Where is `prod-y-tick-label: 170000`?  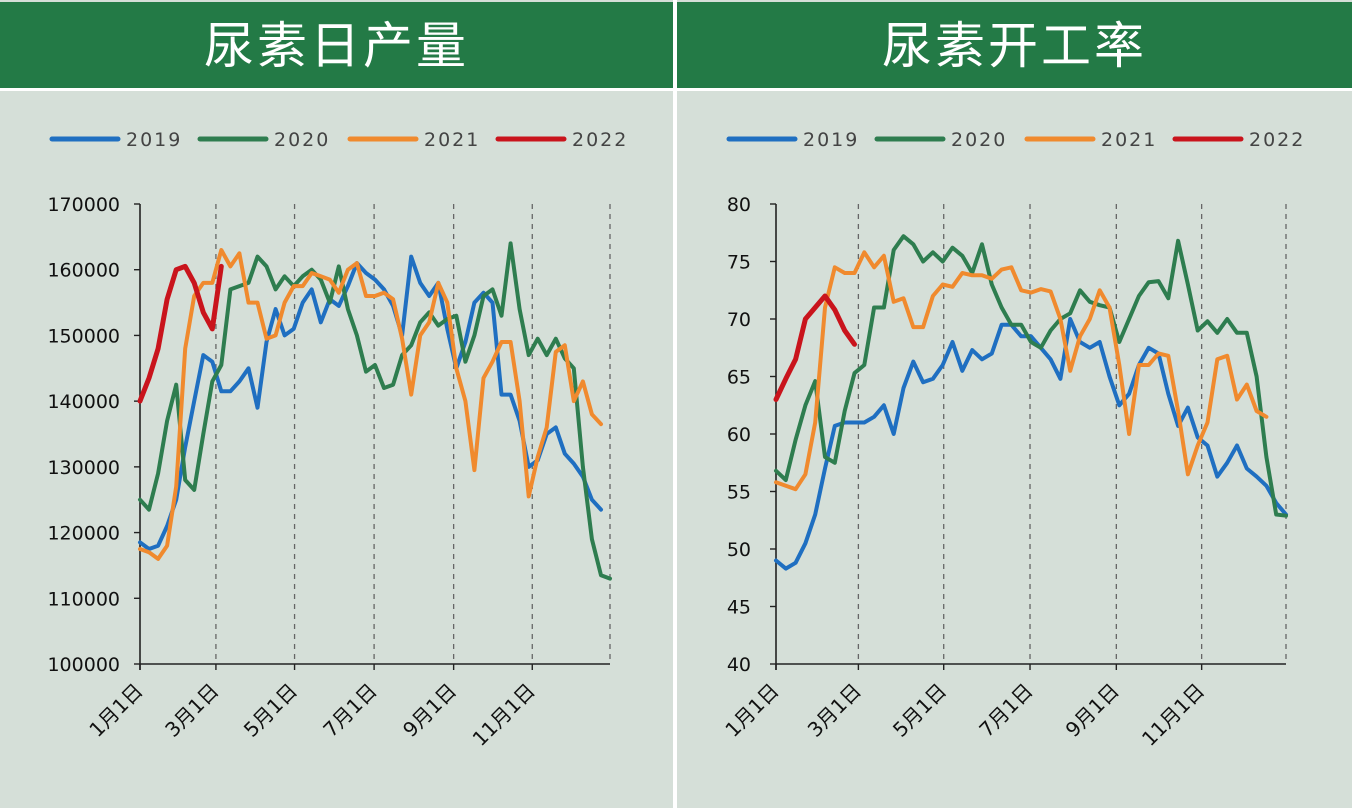 prod-y-tick-label: 170000 is located at coordinates (83, 205).